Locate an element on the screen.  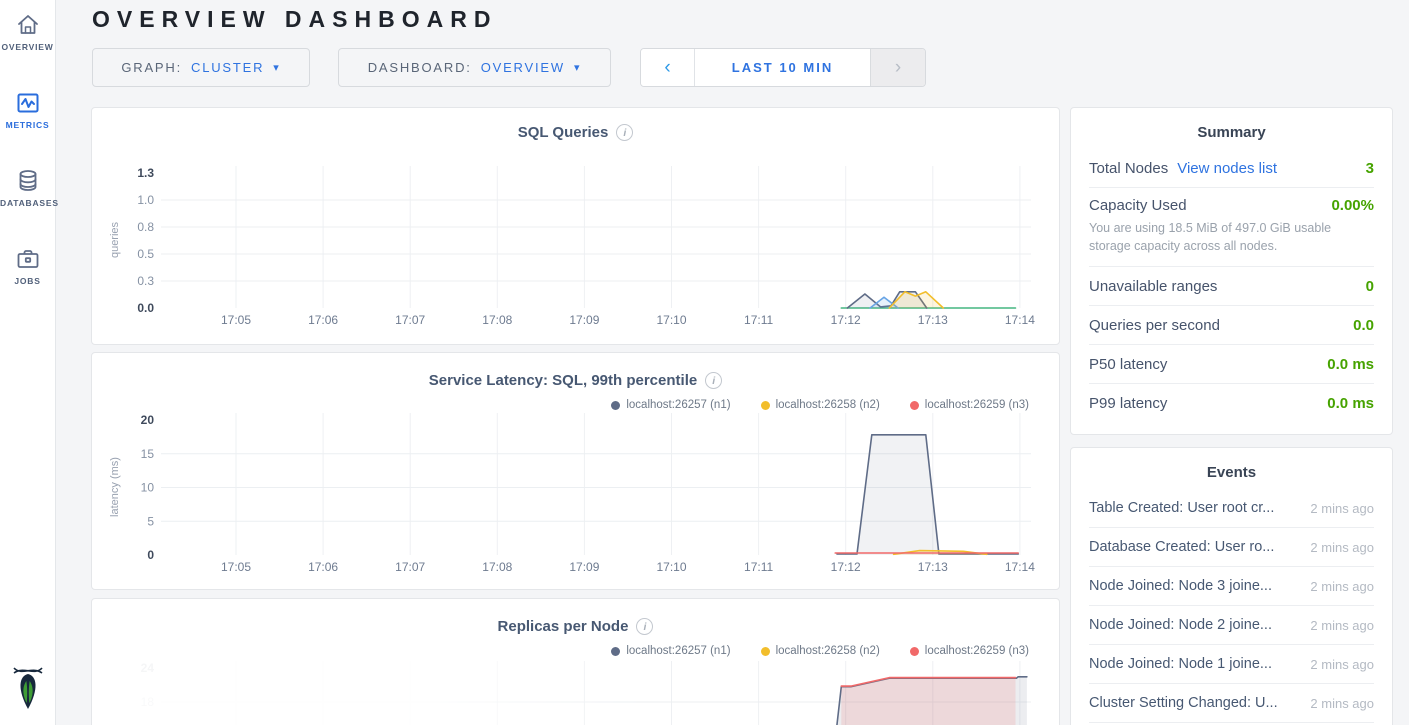
summary-row-label: Total Nodes is located at coordinates (1129, 168).